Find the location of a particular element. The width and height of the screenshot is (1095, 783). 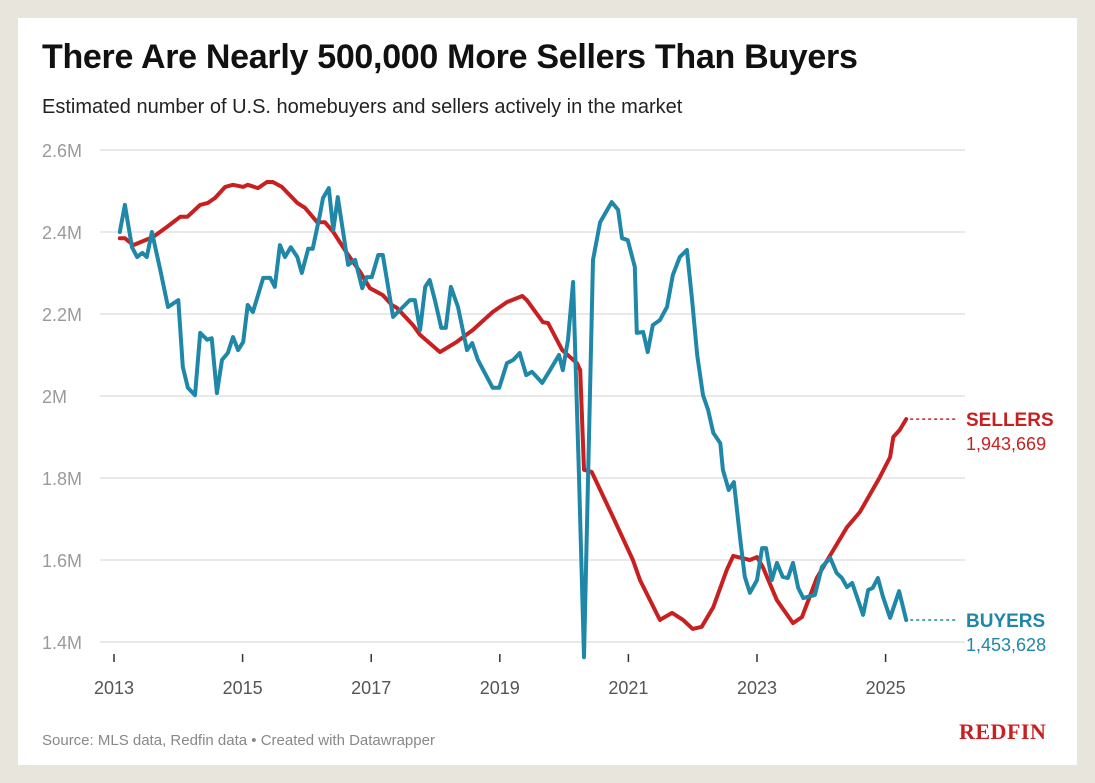

y-tick-label: 2.4M is located at coordinates (62, 233).